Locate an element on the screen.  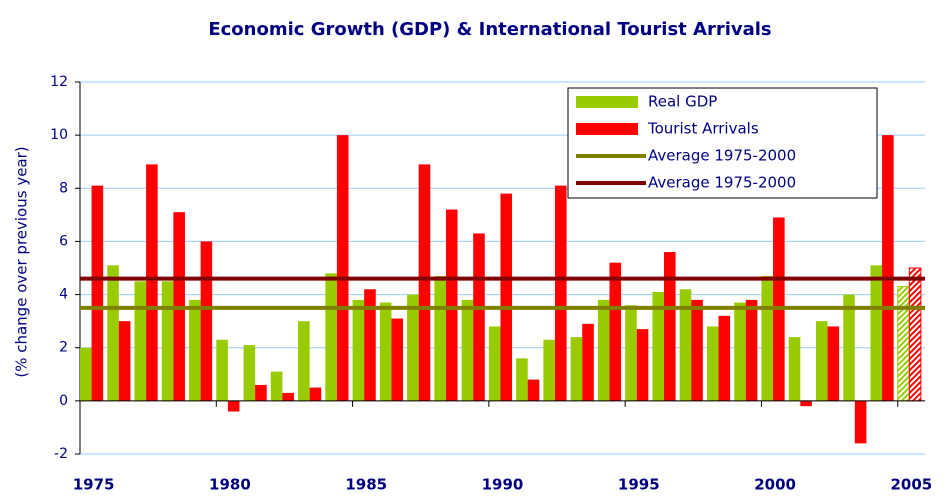
x-tick-label: 1995 is located at coordinates (639, 485).